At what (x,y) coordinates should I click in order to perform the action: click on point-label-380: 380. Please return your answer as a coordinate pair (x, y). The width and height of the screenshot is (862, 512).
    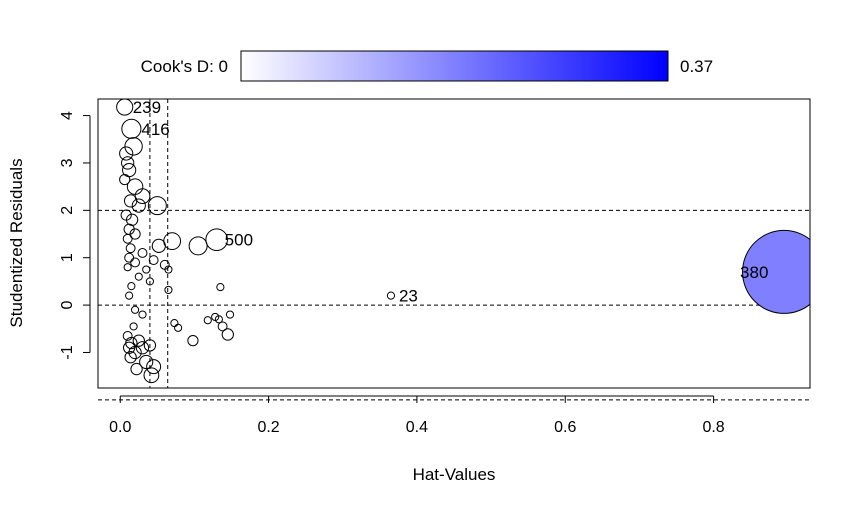
    Looking at the image, I should click on (754, 272).